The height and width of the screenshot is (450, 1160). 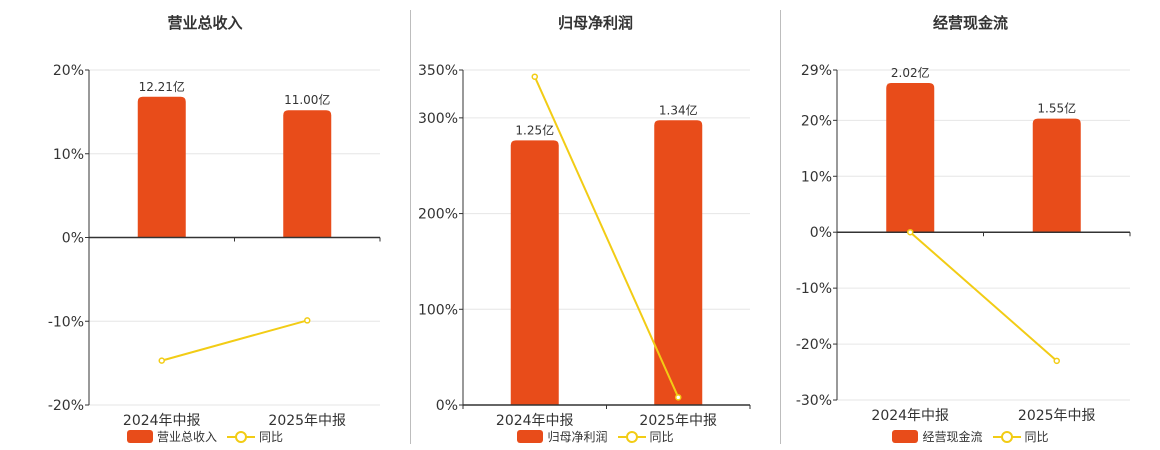 I want to click on bar-data-label: 1.25亿, so click(x=534, y=129).